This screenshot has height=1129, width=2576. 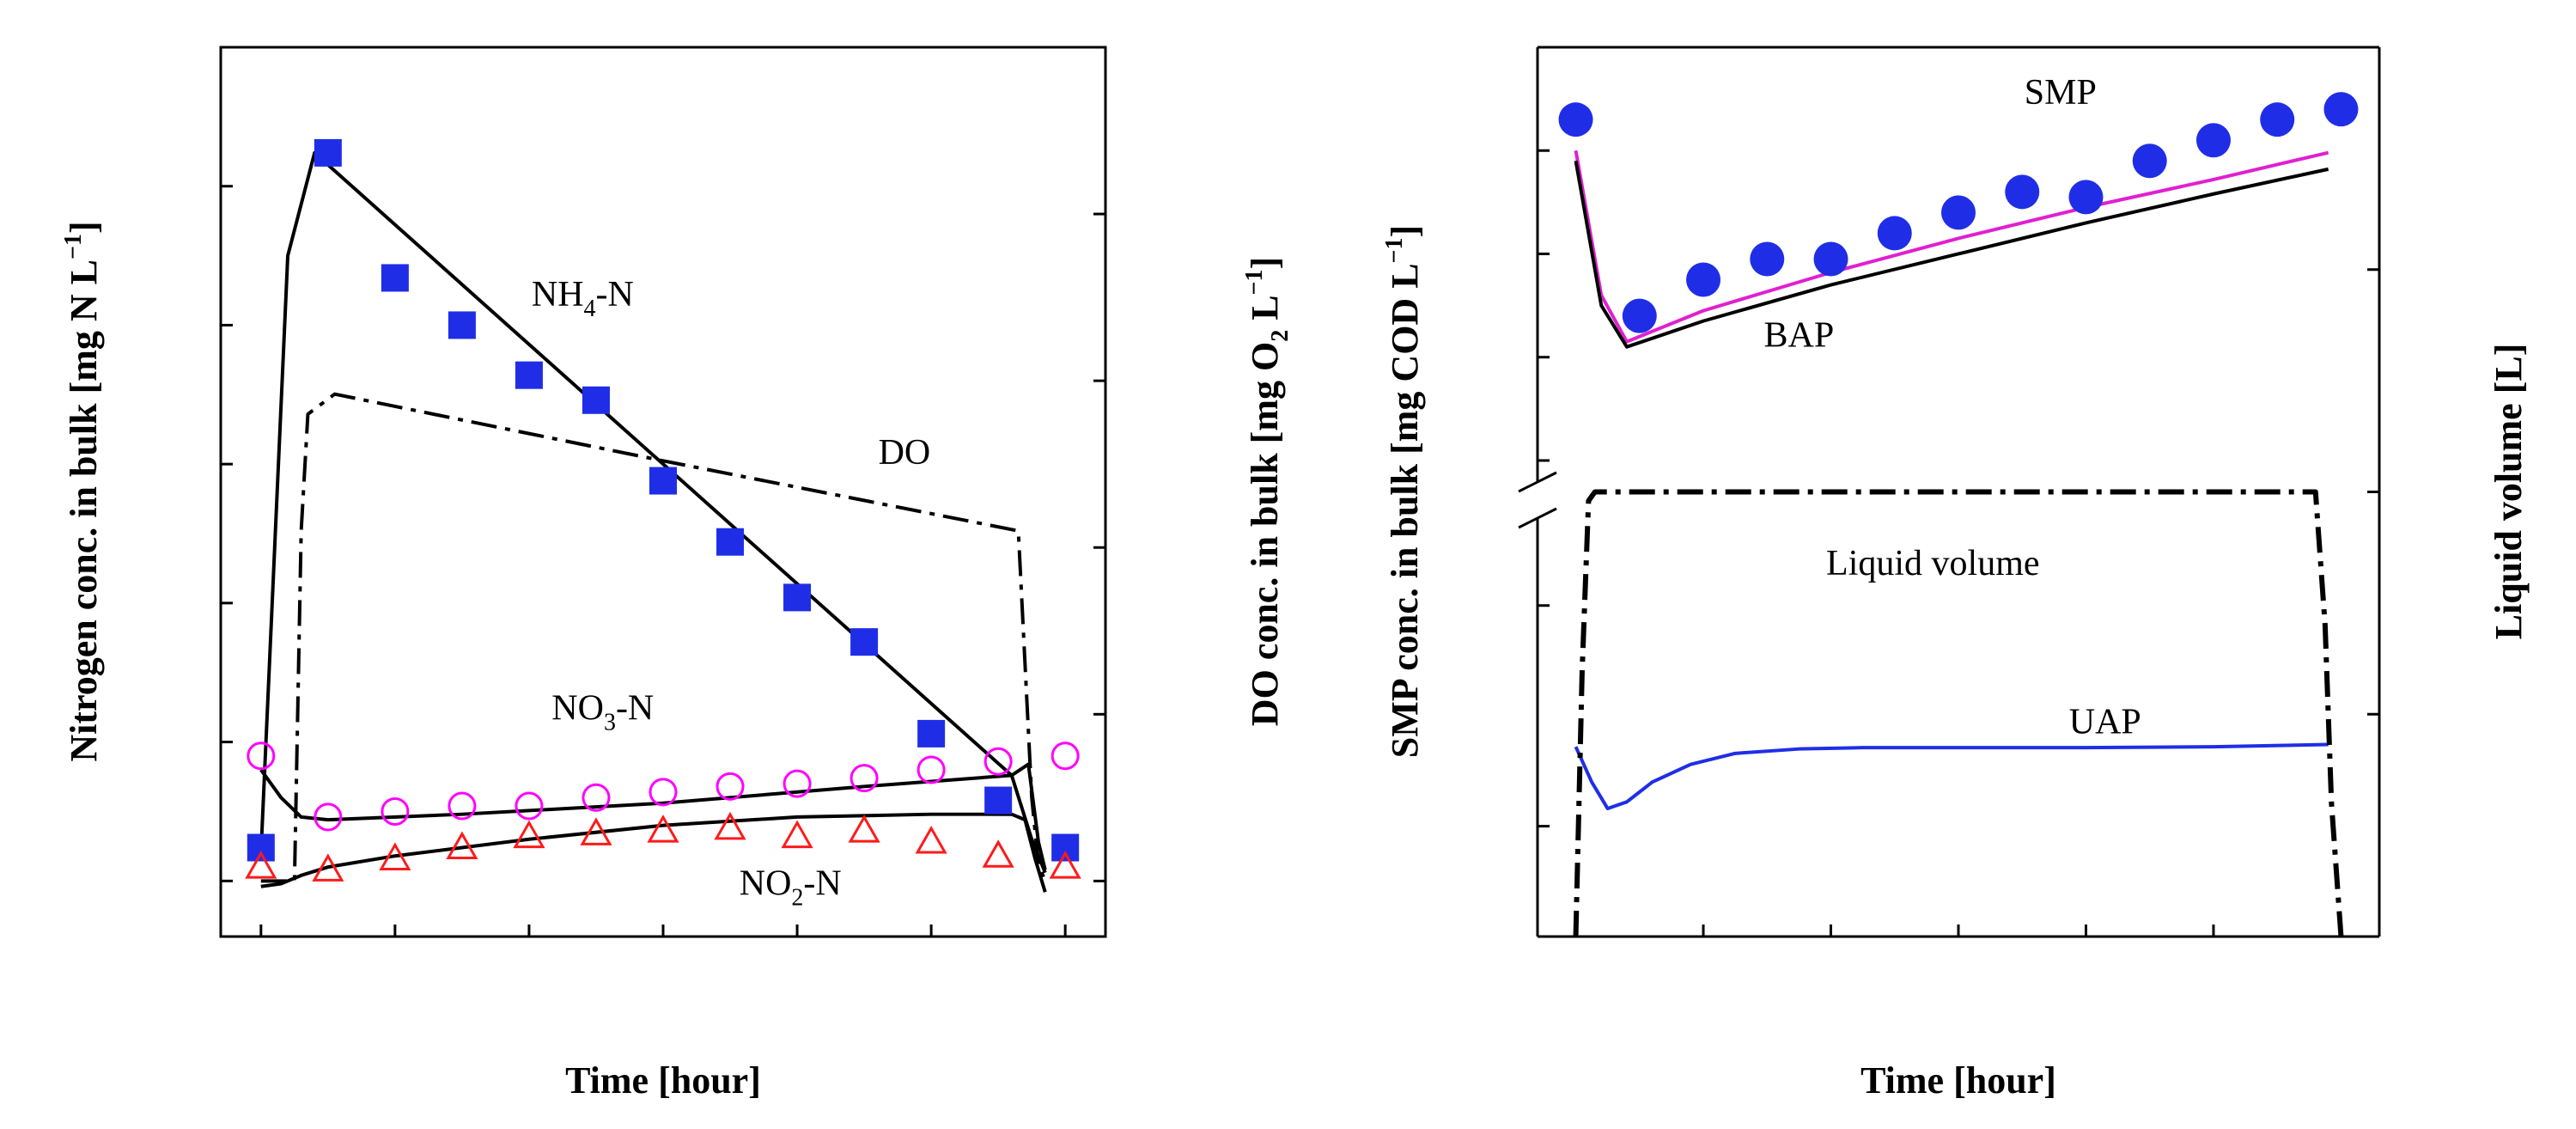 I want to click on left-x-axis-label: Time [hour], so click(x=663, y=1080).